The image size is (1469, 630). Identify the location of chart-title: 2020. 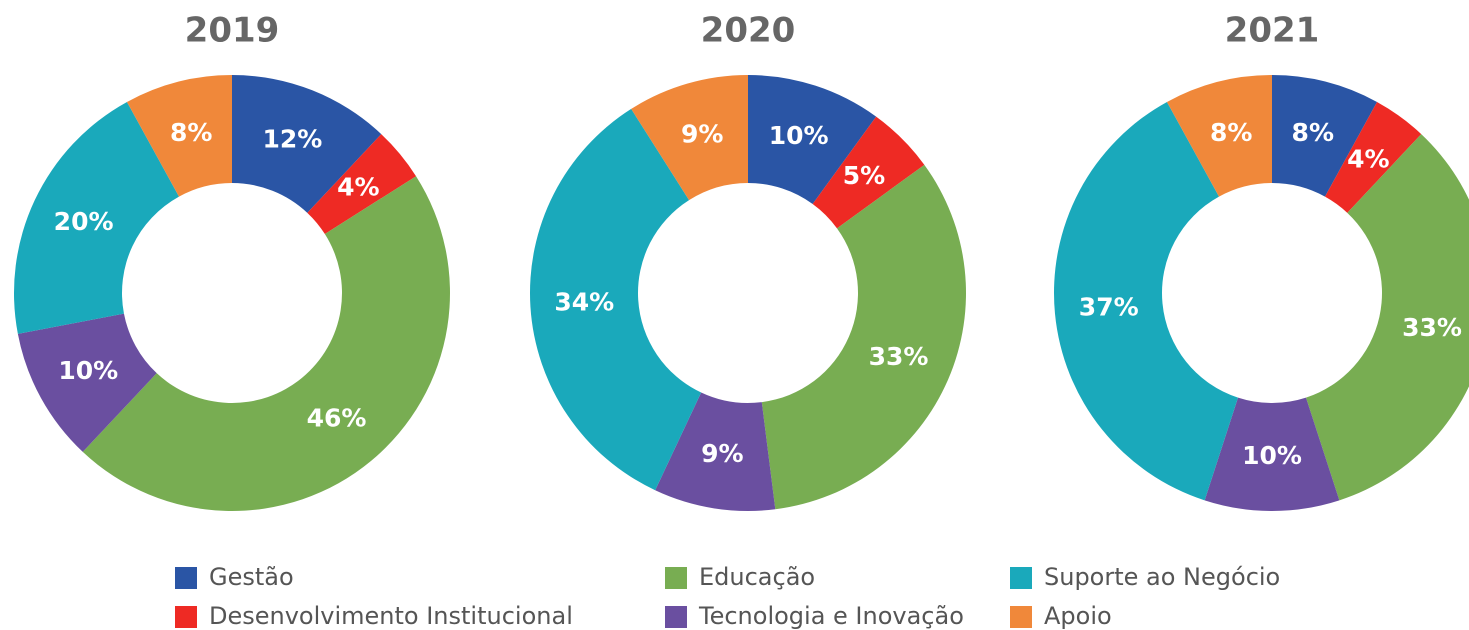
(748, 31).